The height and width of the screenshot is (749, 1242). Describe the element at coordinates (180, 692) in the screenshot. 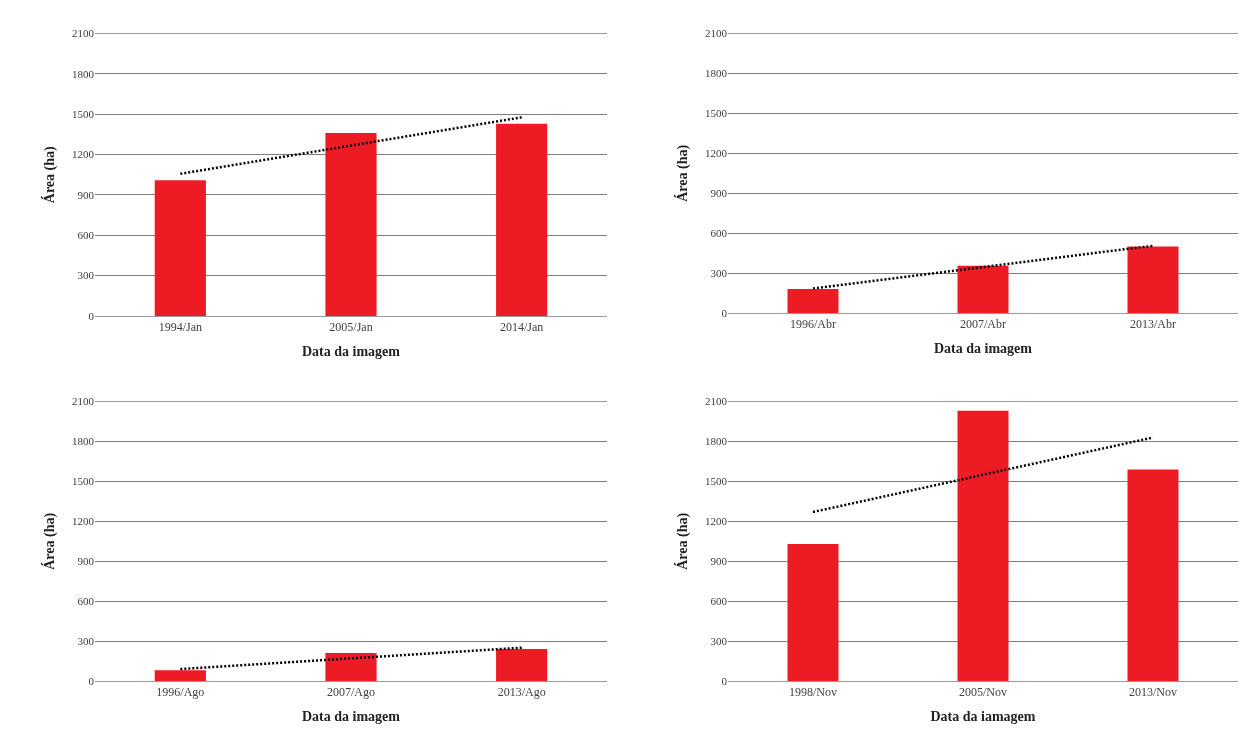

I see `x-tick-label: 1996/Ago` at that location.